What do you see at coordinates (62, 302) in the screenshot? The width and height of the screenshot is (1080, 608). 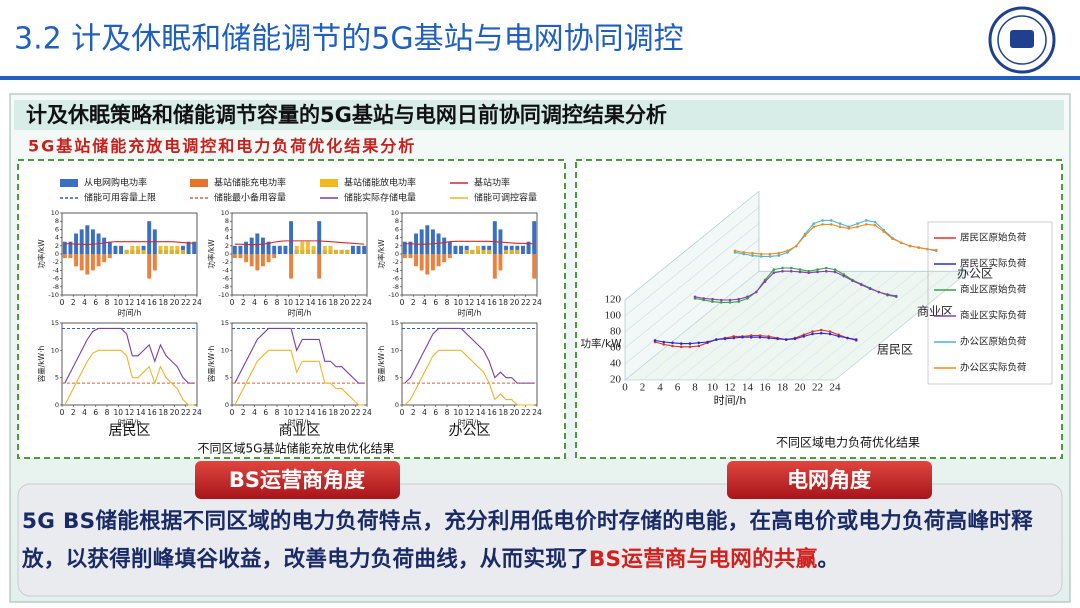 I see `x-tick-label: 0` at bounding box center [62, 302].